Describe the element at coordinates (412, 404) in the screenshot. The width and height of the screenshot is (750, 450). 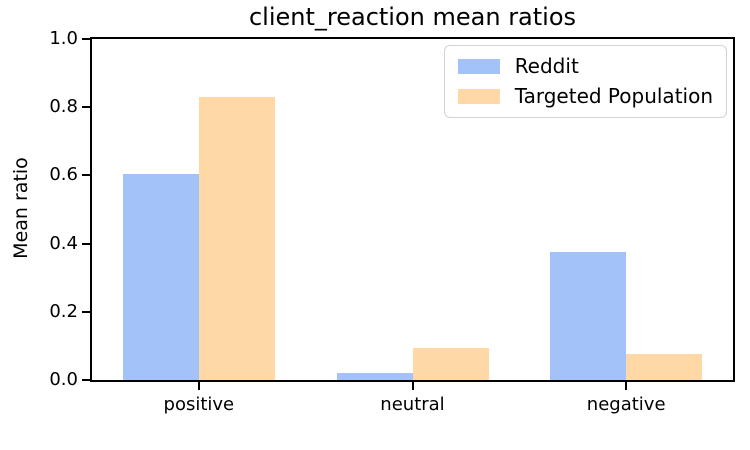
I see `x-tick-label-neutral: neutral` at that location.